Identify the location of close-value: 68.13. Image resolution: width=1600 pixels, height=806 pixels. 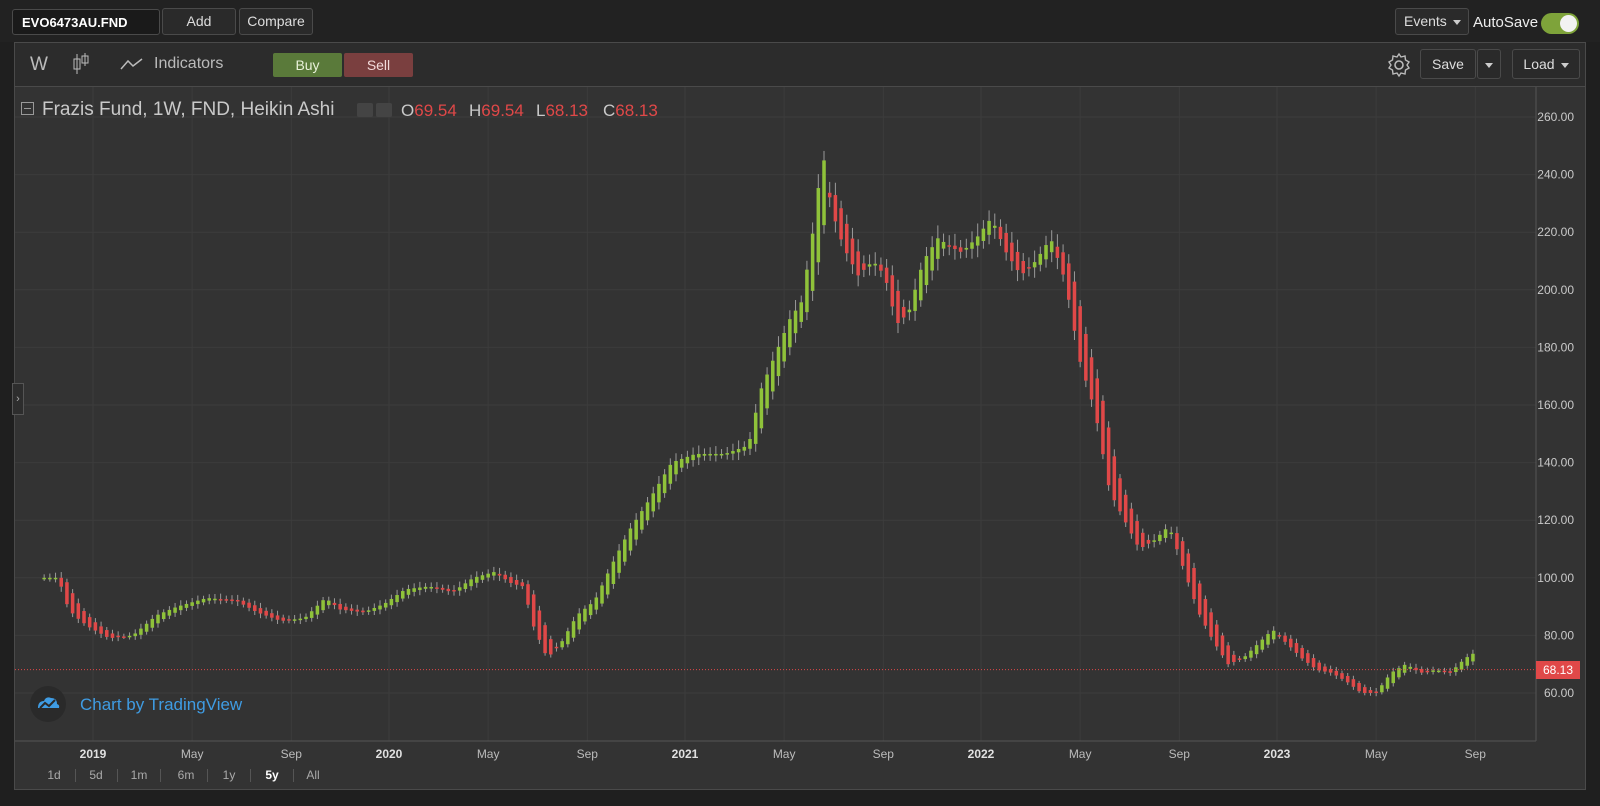
(636, 110).